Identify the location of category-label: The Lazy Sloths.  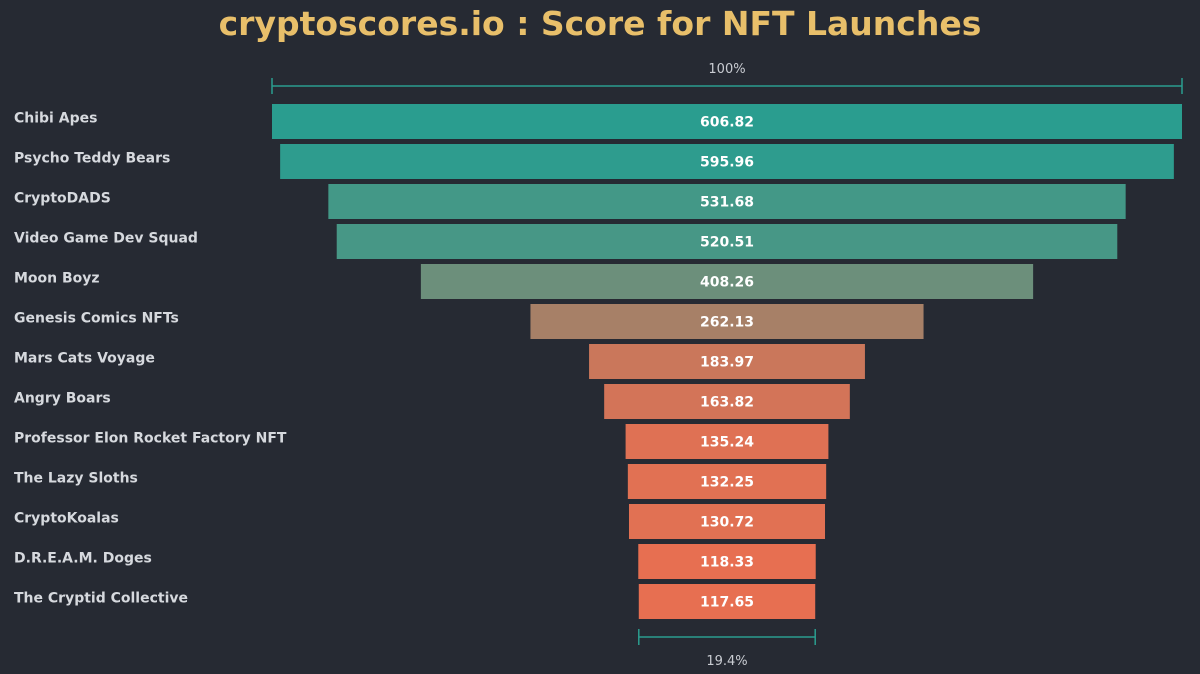
(76, 479).